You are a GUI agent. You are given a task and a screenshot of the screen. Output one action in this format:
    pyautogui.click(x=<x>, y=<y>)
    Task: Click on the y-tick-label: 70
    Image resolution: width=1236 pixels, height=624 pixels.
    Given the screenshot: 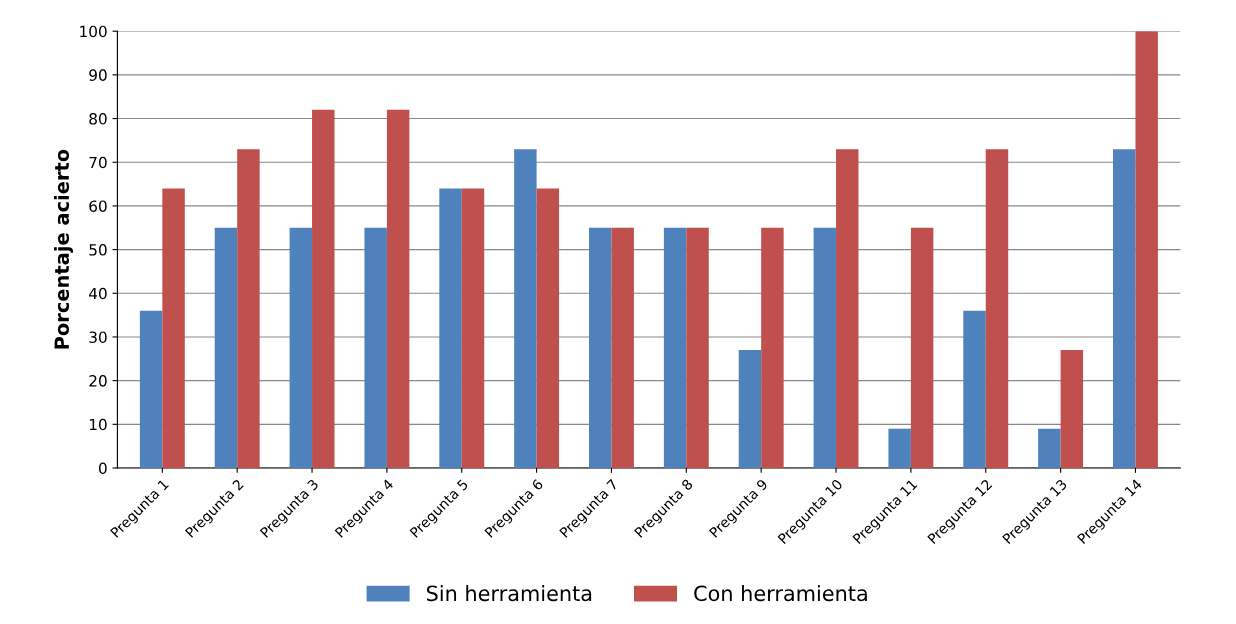 What is the action you would take?
    pyautogui.click(x=98, y=162)
    